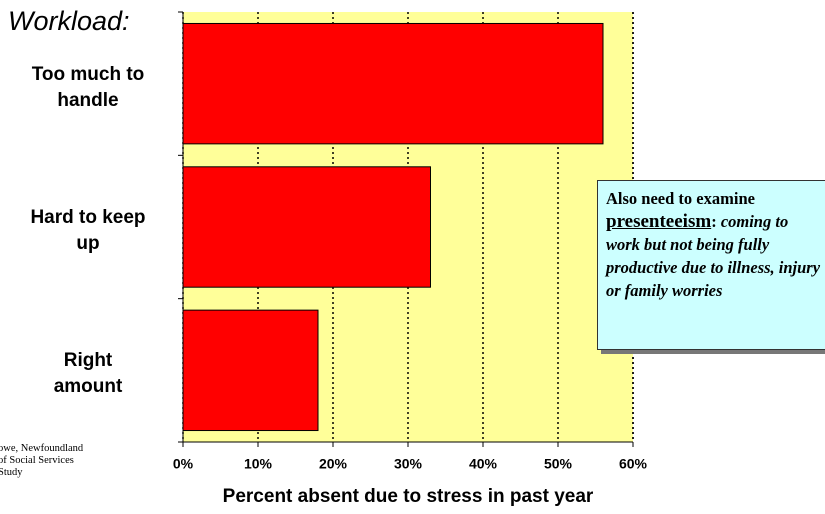  I want to click on x-tick-label: 10%, so click(258, 464).